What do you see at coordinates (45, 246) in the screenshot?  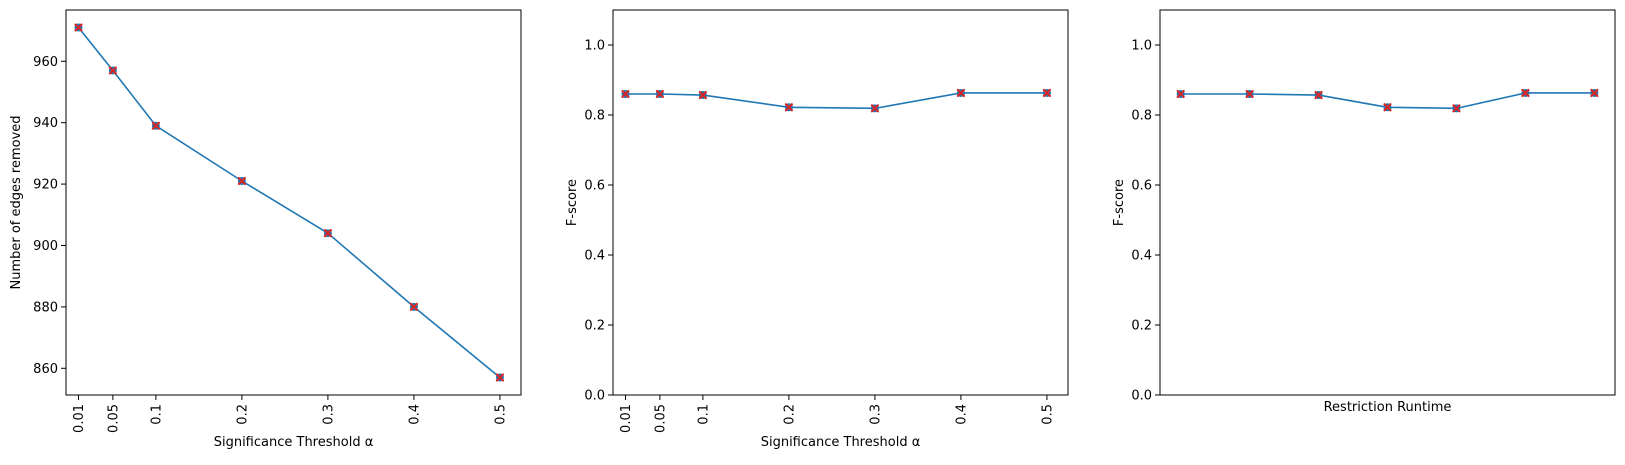 I see `y-tick-label: 900` at bounding box center [45, 246].